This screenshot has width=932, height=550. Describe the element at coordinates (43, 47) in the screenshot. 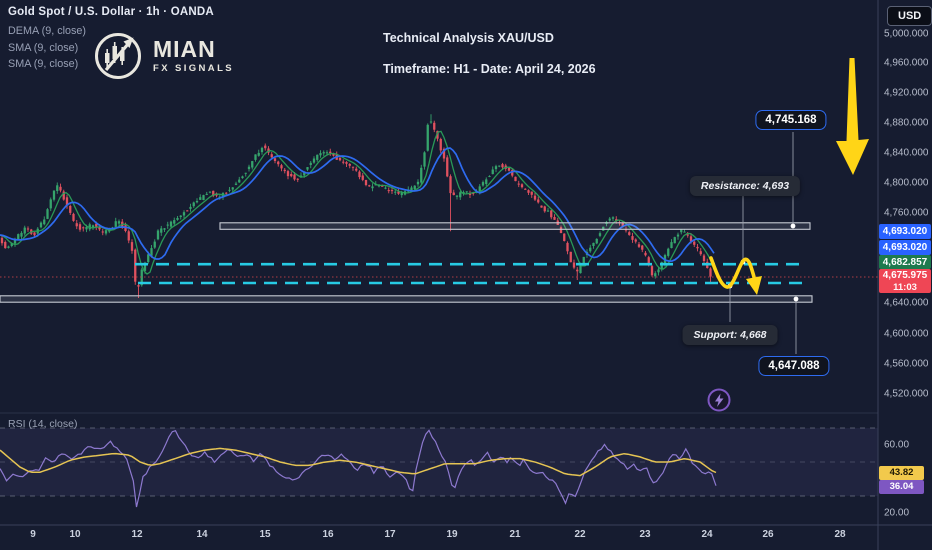

I see `indicator-label-sma-1: SMA (9, close)` at that location.